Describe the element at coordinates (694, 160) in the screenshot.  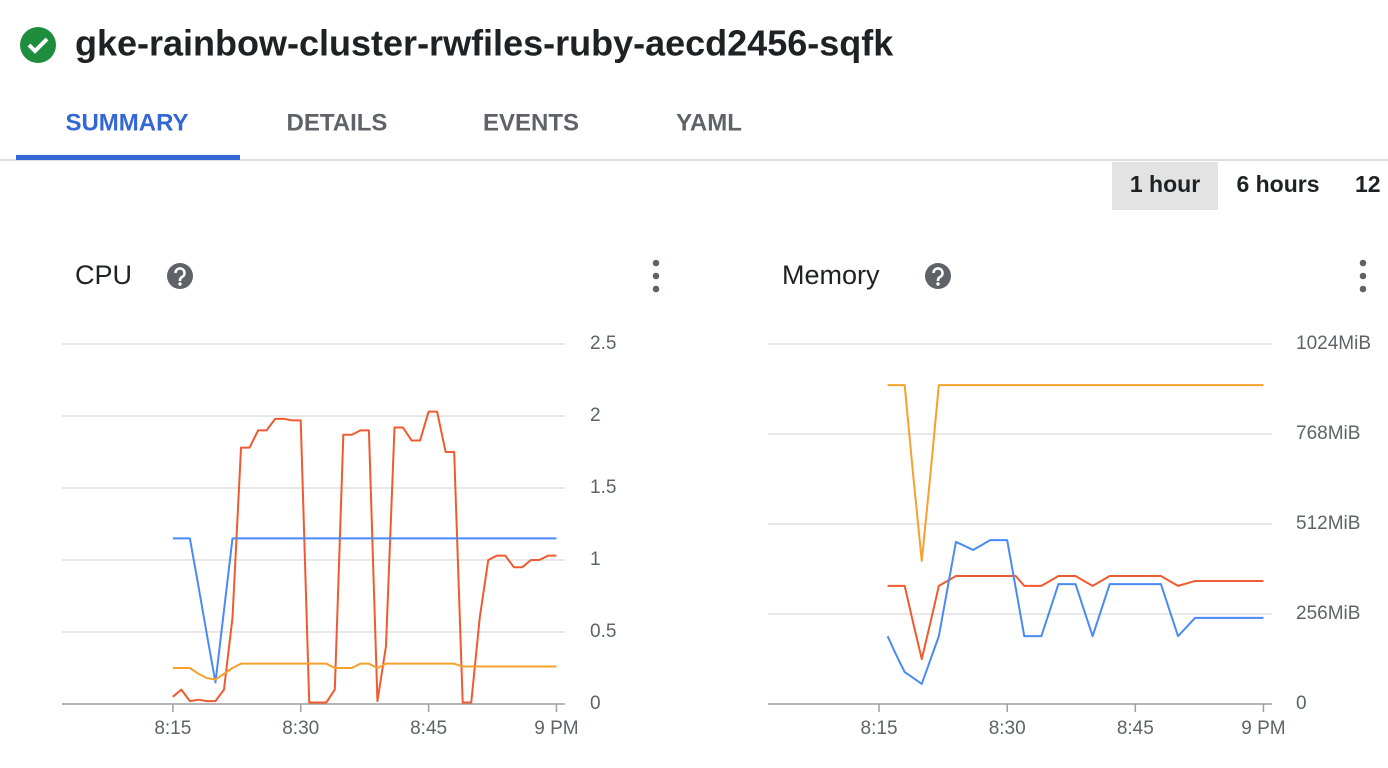
I see `tab-divider` at that location.